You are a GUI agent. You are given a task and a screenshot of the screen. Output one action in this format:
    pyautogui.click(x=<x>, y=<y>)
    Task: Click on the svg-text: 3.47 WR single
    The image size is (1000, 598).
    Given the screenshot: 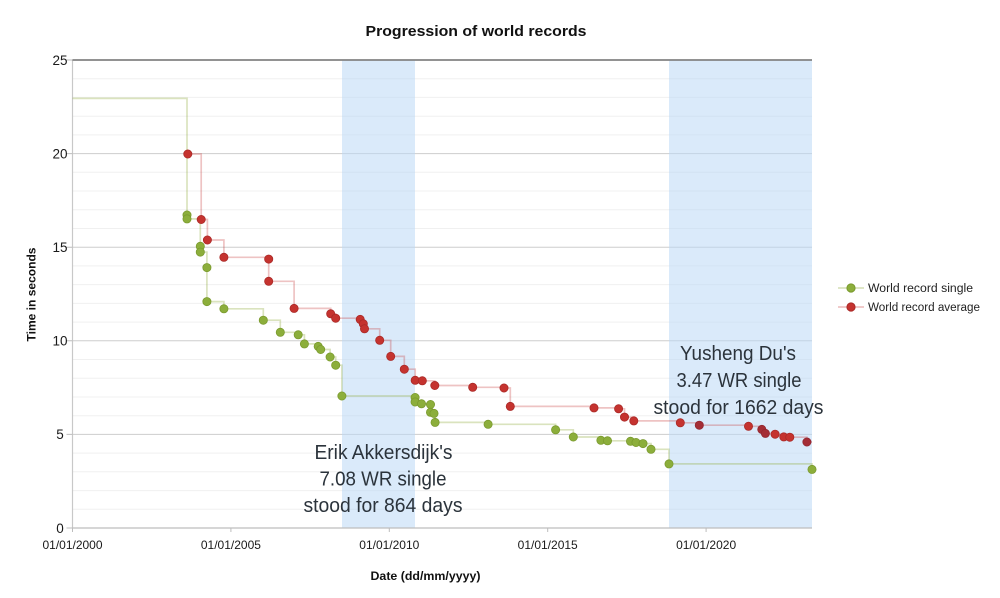 What is the action you would take?
    pyautogui.click(x=739, y=381)
    